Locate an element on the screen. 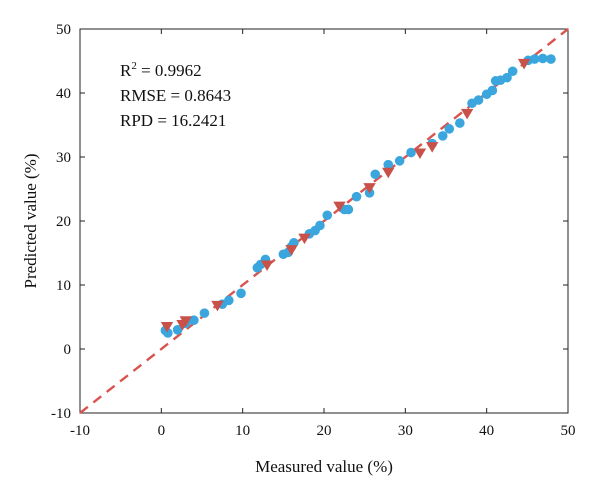  x-axis-title: Measured value (%) is located at coordinates (324, 466).